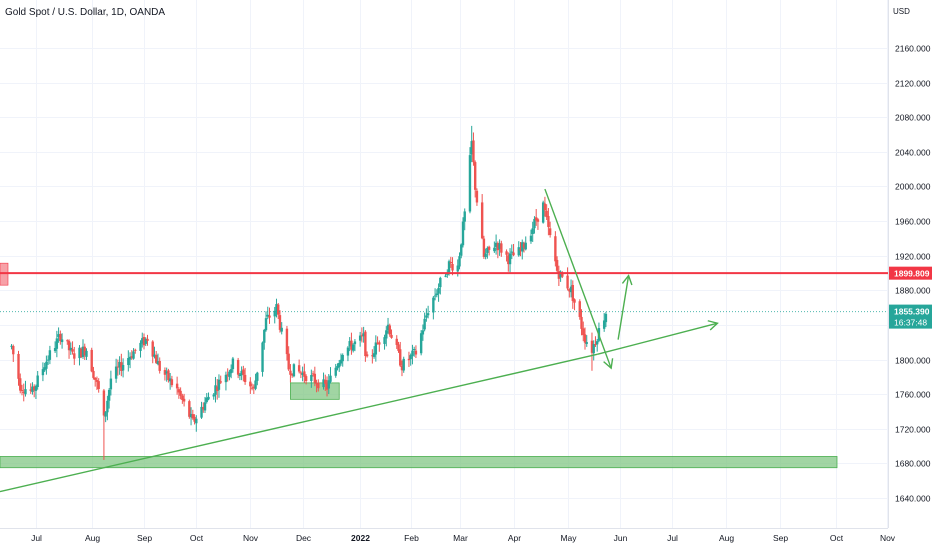 The image size is (932, 555). What do you see at coordinates (913, 464) in the screenshot?
I see `price-tick-label: 1680.000` at bounding box center [913, 464].